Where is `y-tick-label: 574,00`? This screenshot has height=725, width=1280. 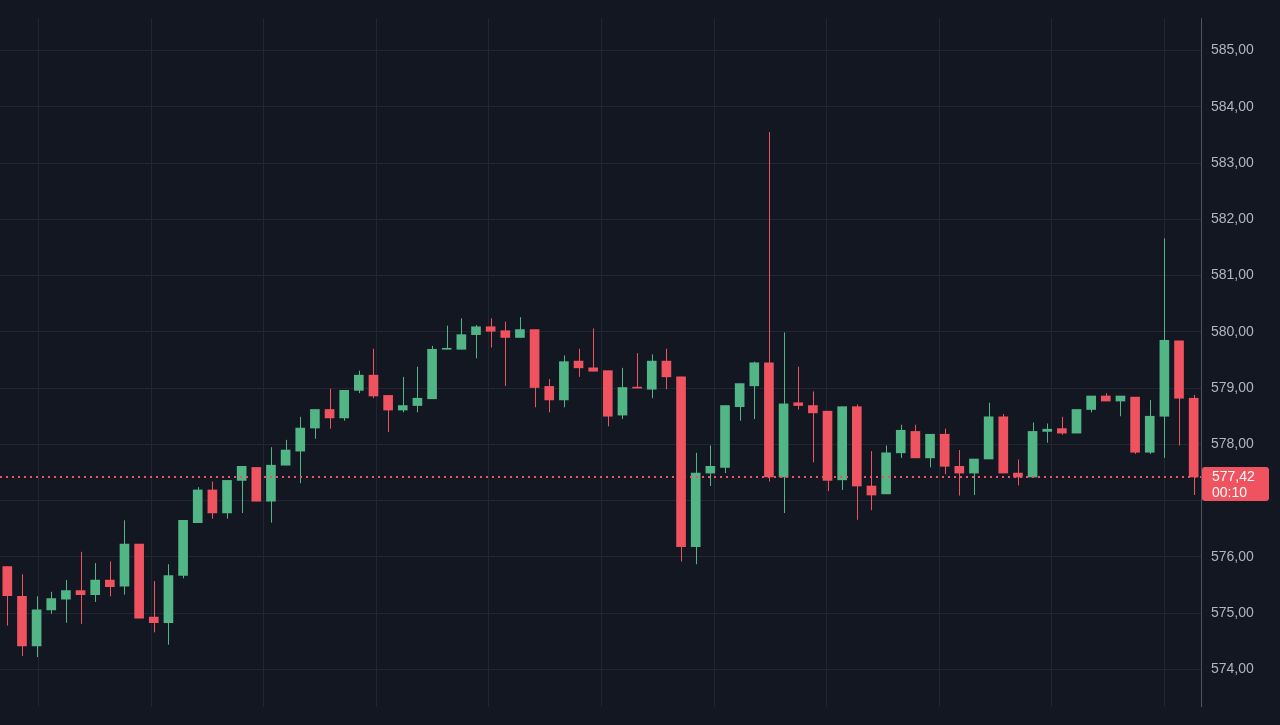 y-tick-label: 574,00 is located at coordinates (1233, 668).